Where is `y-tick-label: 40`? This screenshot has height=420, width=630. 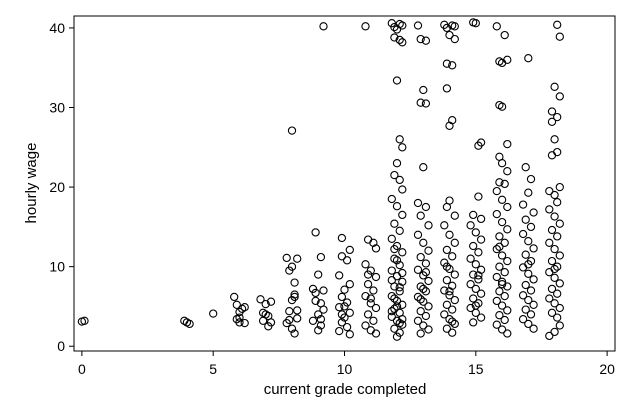
y-tick-label: 40 is located at coordinates (57, 28).